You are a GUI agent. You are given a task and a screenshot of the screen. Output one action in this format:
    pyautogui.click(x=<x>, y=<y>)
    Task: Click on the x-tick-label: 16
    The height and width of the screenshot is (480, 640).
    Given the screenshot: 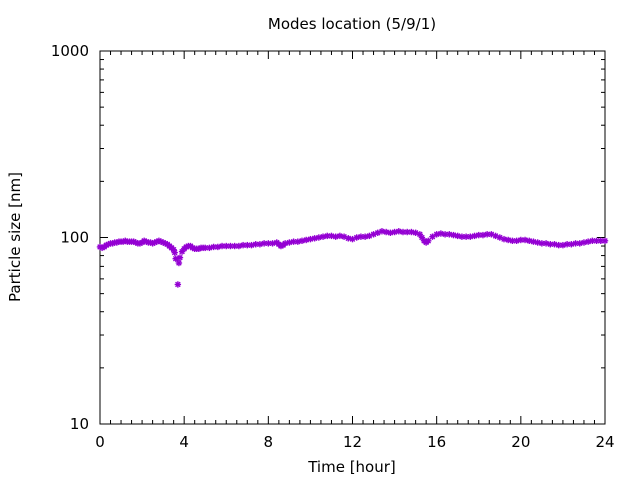 What is the action you would take?
    pyautogui.click(x=436, y=442)
    